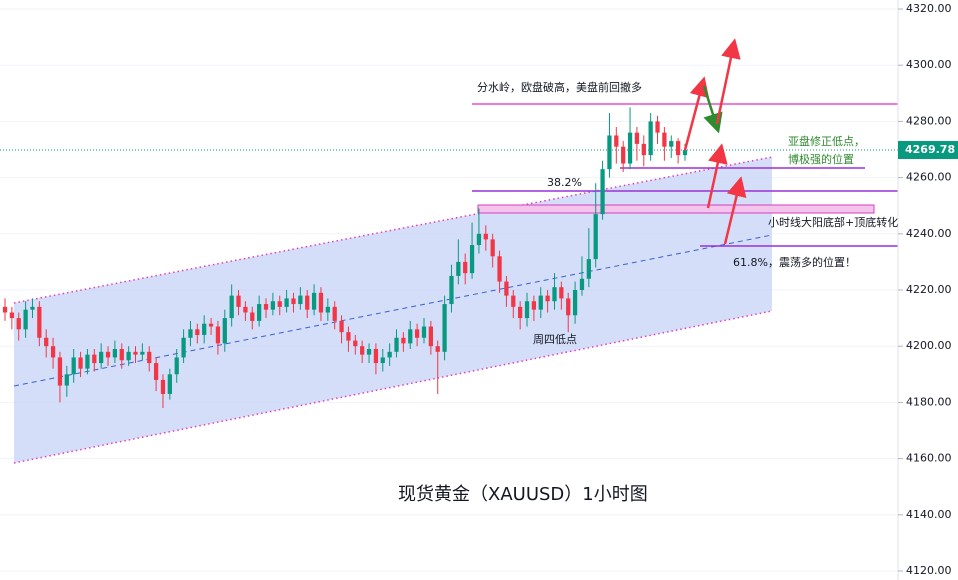 This screenshot has height=580, width=958. What do you see at coordinates (564, 182) in the screenshot?
I see `annotation: 38.2%` at bounding box center [564, 182].